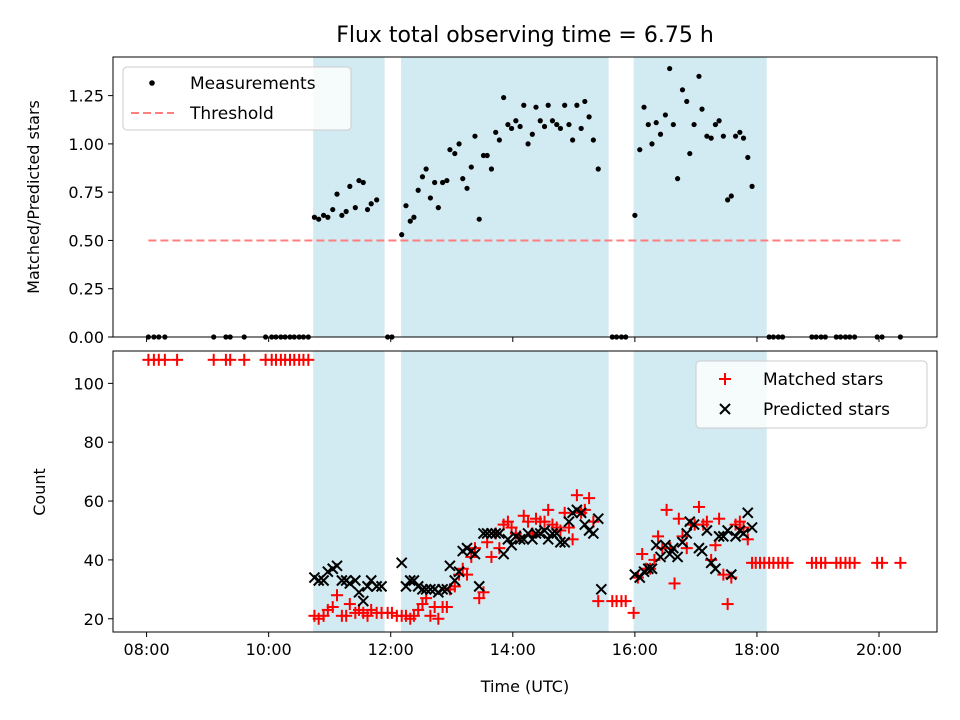 This screenshot has height=720, width=960. What do you see at coordinates (147, 649) in the screenshot?
I see `x-tick-label: 08:00` at bounding box center [147, 649].